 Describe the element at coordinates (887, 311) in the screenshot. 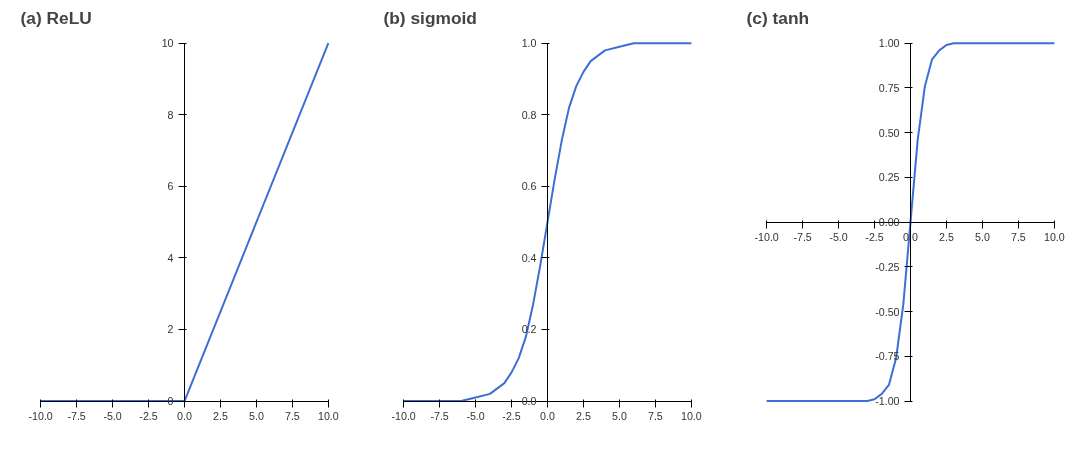

I see `y-tick-label: -0.50` at that location.